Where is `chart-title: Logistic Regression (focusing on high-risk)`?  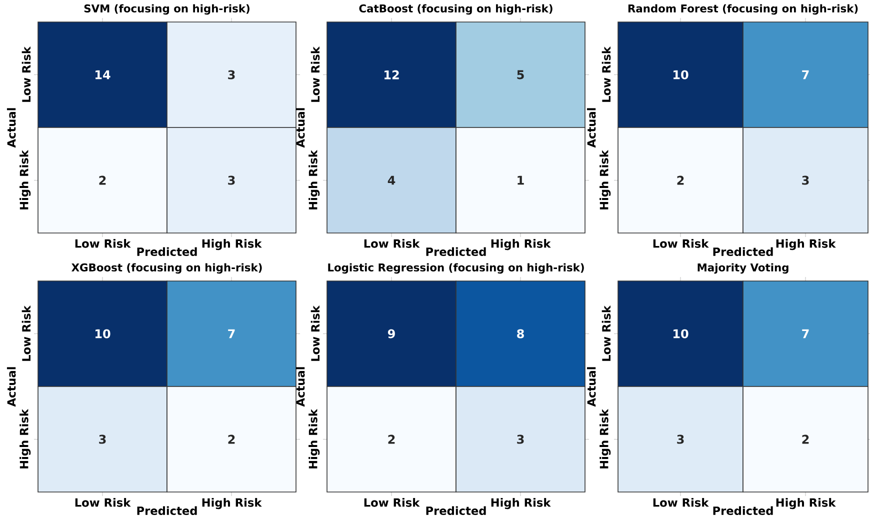
chart-title: Logistic Regression (focusing on high-risk) is located at coordinates (456, 268).